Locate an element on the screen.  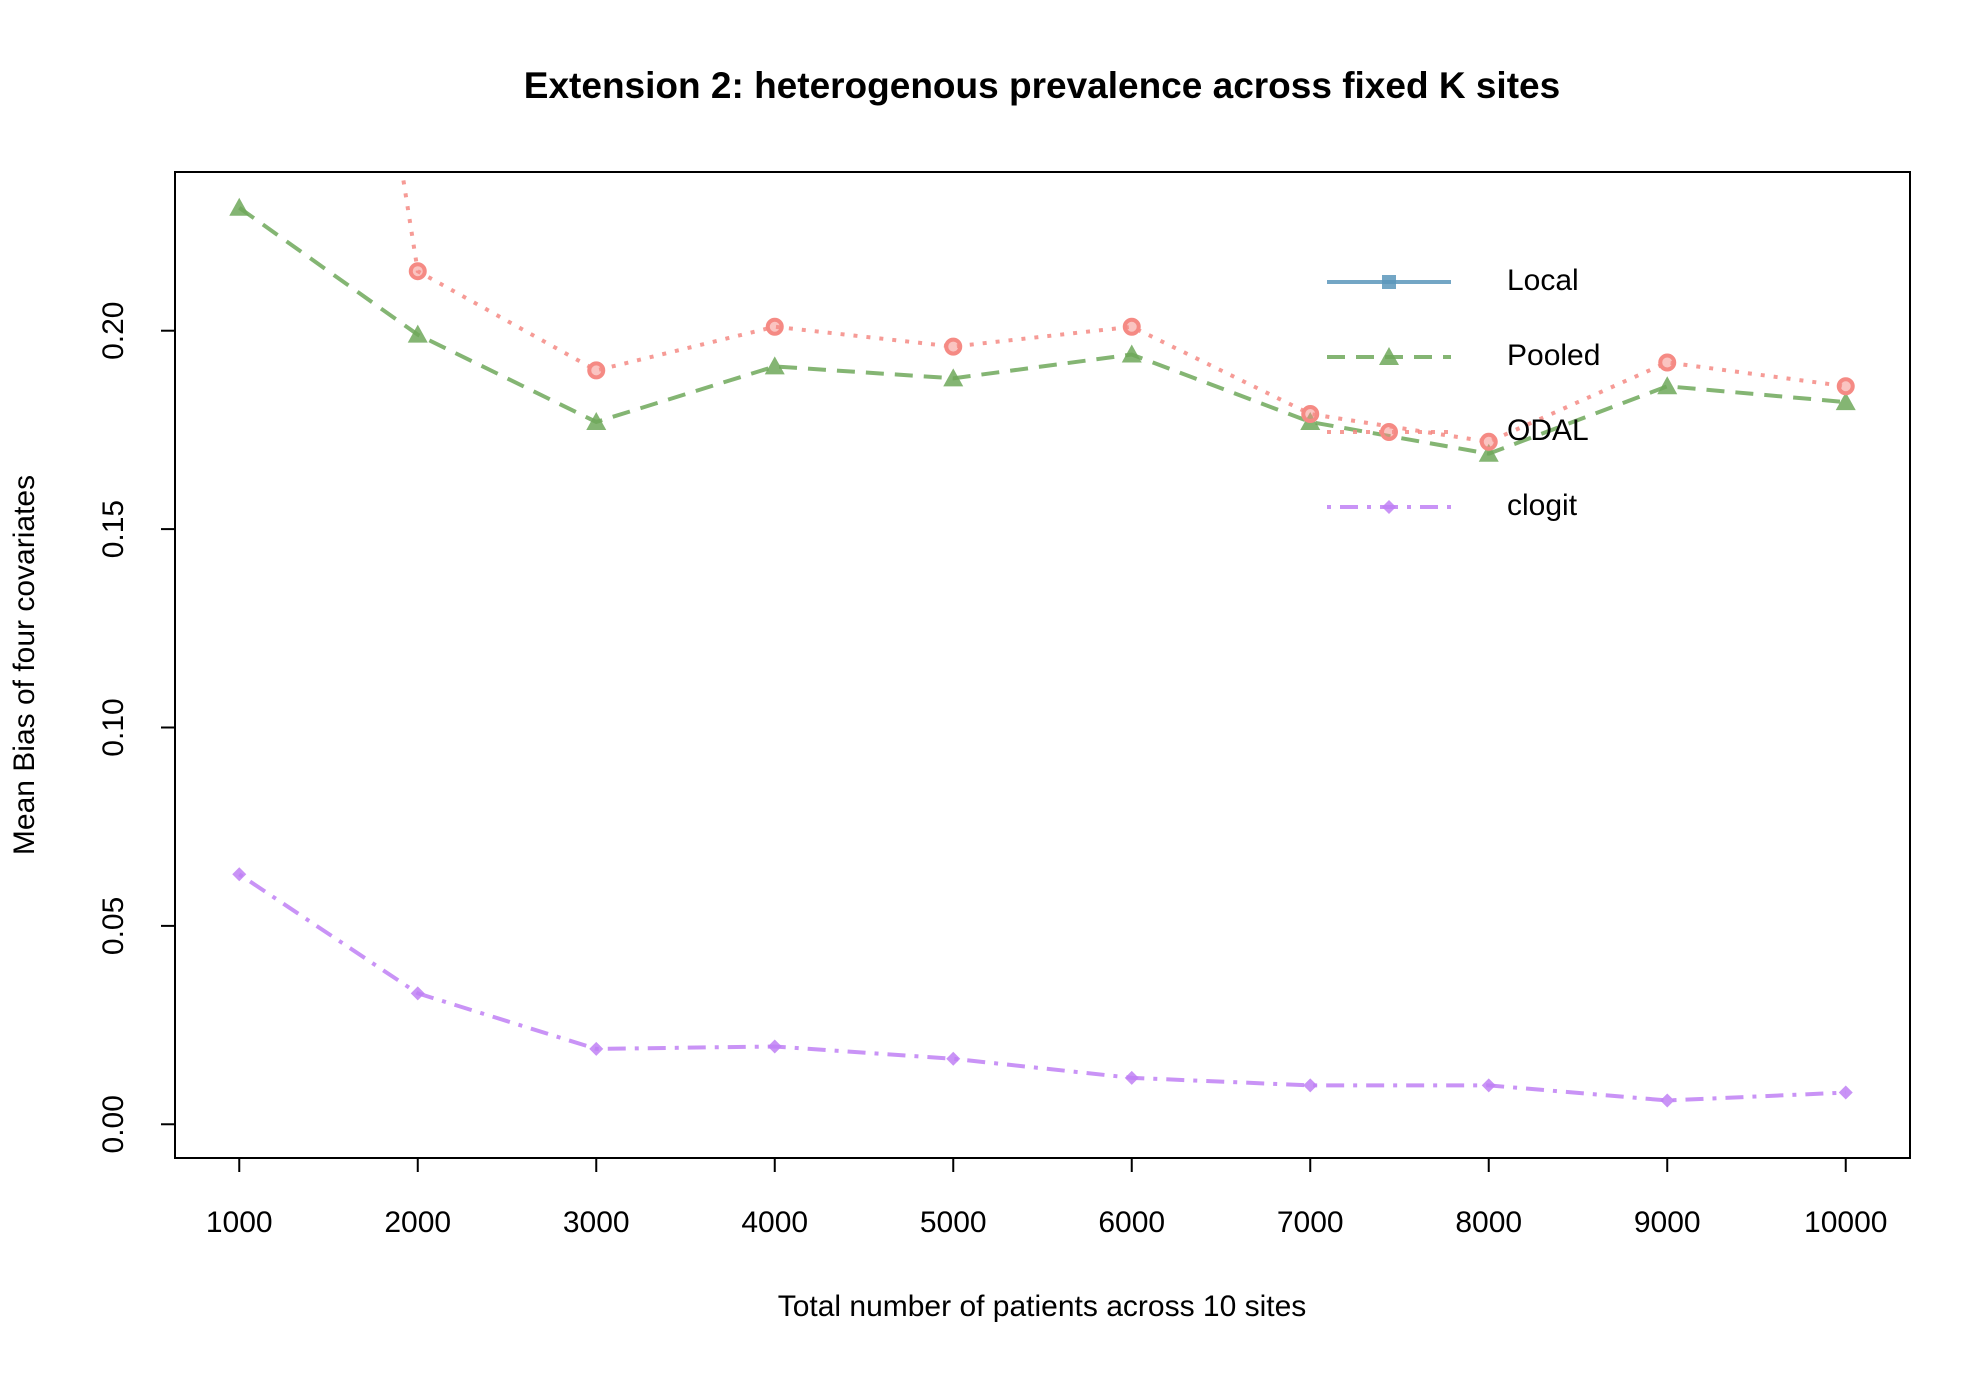
legend-label: Pooled is located at coordinates (1553, 355).